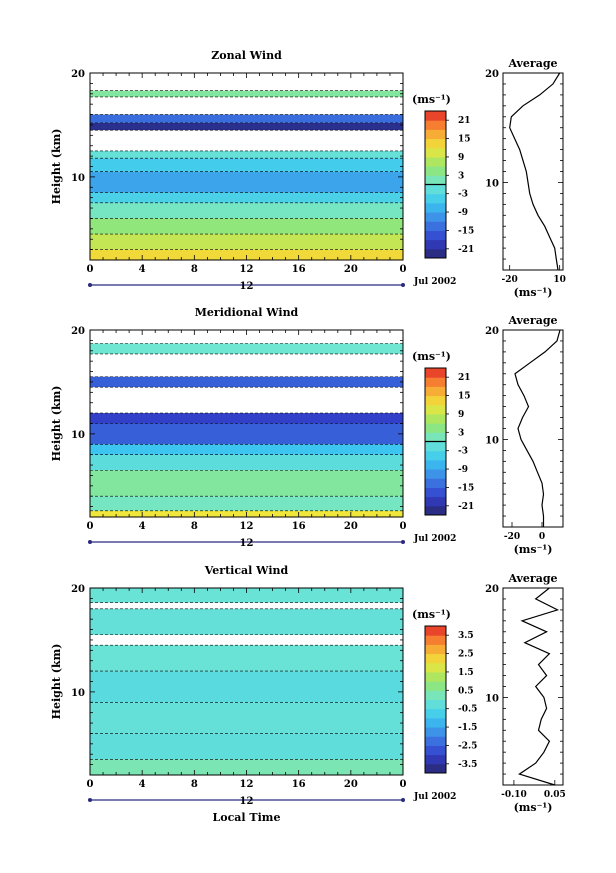 This screenshot has height=873, width=616. I want to click on colorbar-frame, so click(435, 699).